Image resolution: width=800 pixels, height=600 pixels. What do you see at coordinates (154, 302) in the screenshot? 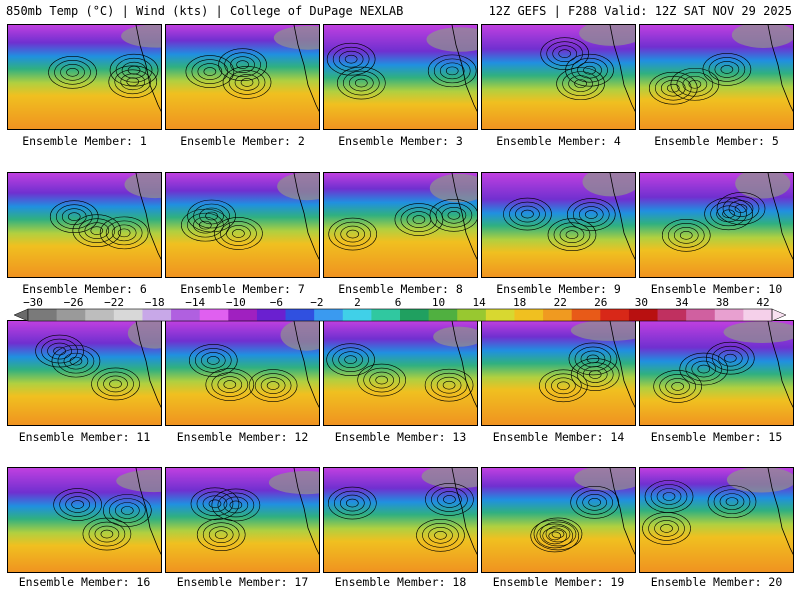
I see `colorbar-tick: −18` at bounding box center [154, 302].